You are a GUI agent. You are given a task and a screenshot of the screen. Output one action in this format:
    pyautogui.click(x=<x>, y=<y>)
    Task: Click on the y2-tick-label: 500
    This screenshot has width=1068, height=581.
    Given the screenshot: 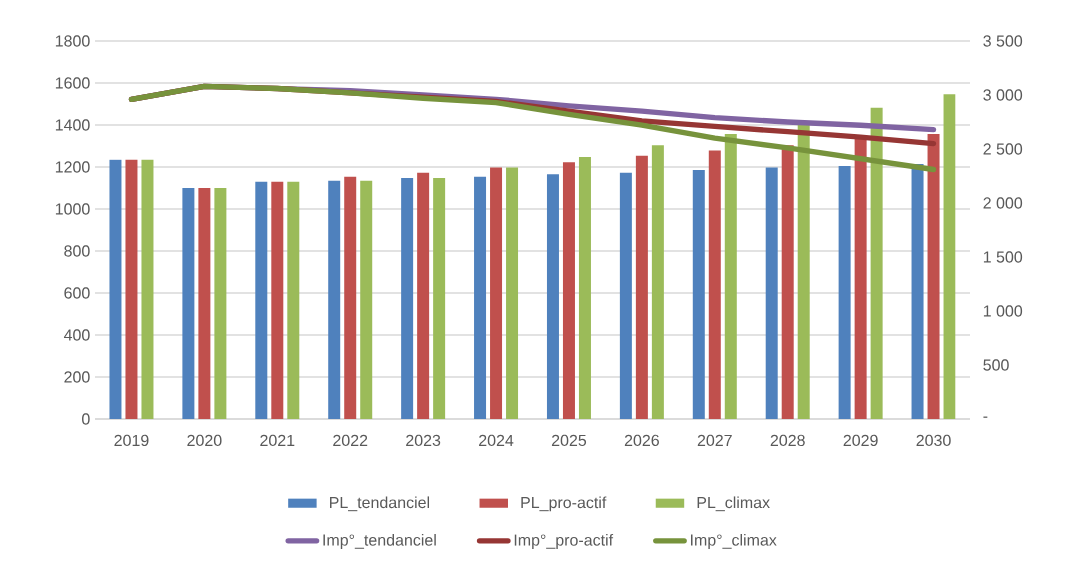 What is the action you would take?
    pyautogui.click(x=996, y=365)
    